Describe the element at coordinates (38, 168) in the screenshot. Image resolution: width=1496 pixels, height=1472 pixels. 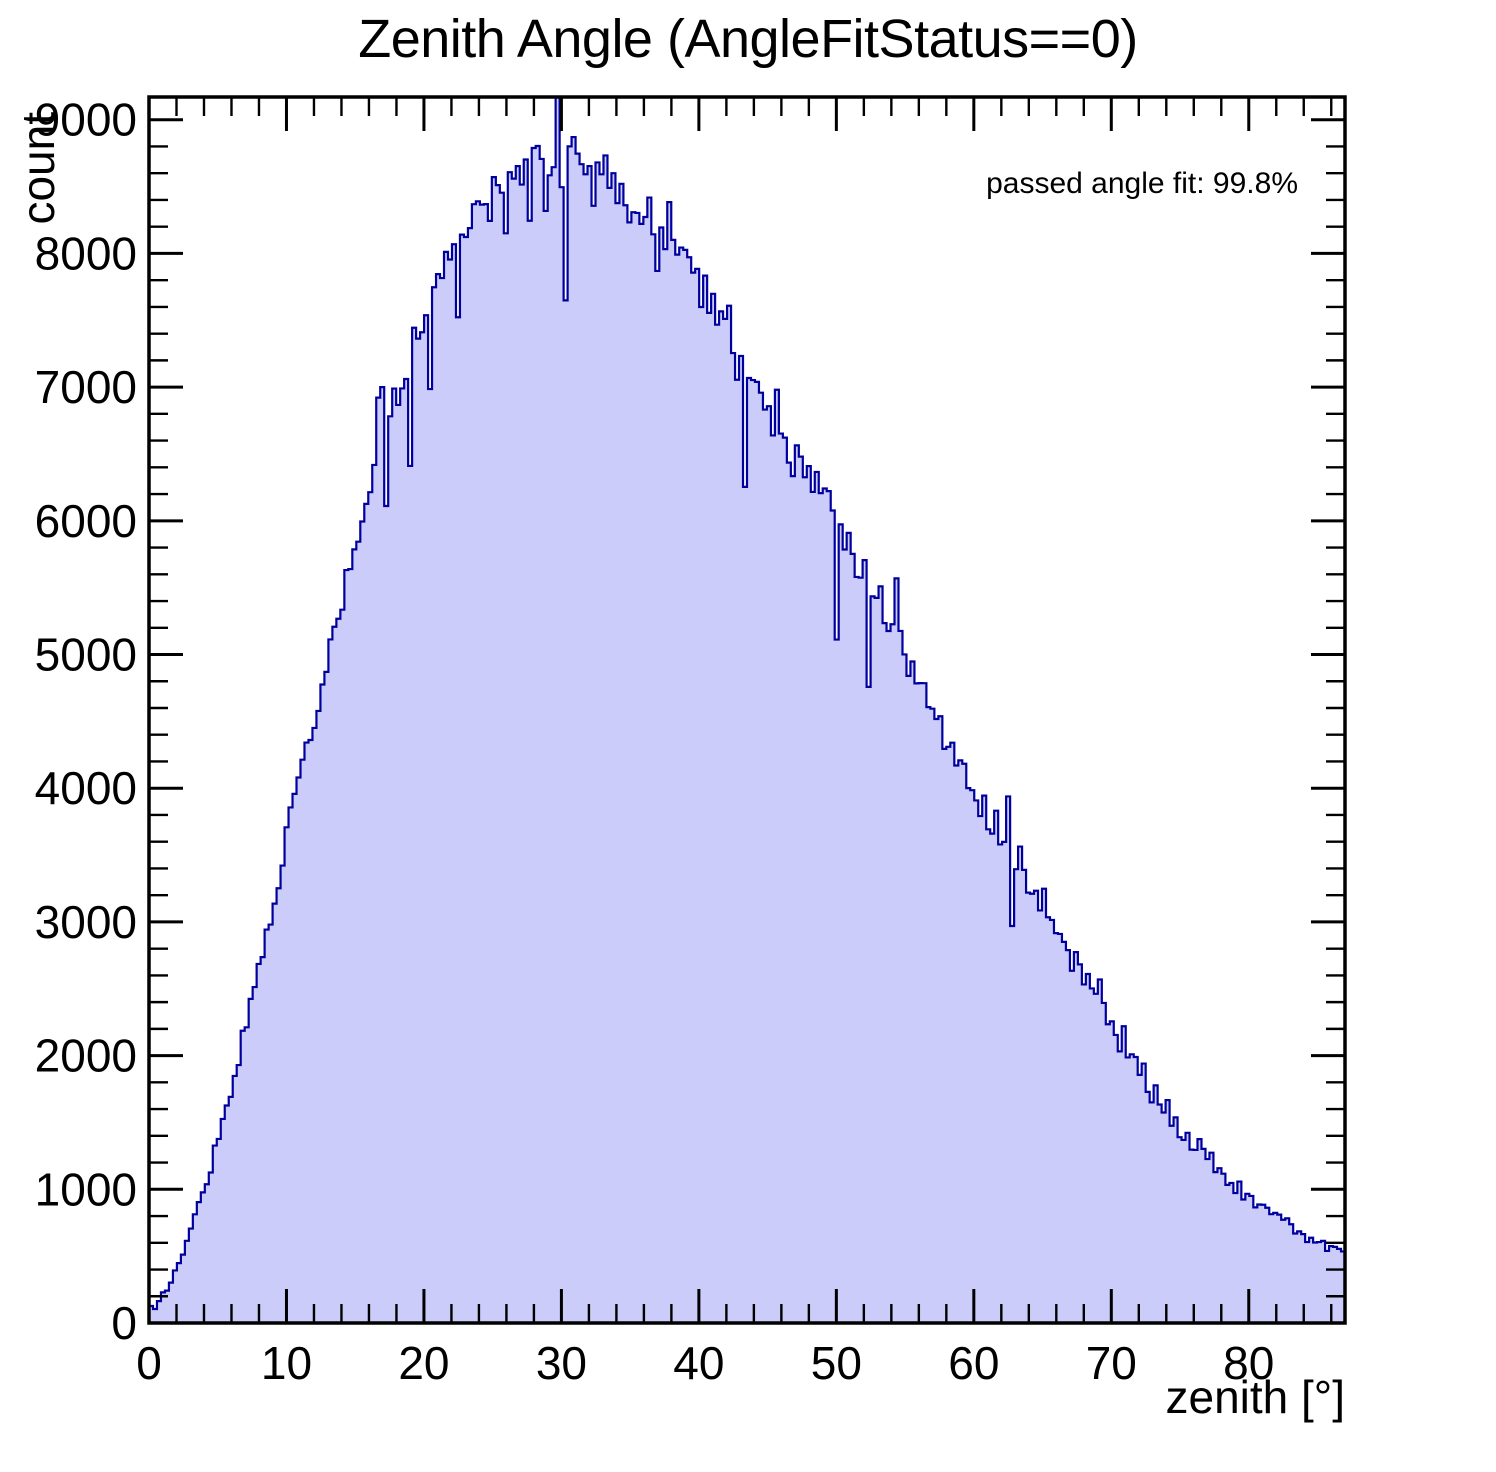
I see `y-axis-title: count` at that location.